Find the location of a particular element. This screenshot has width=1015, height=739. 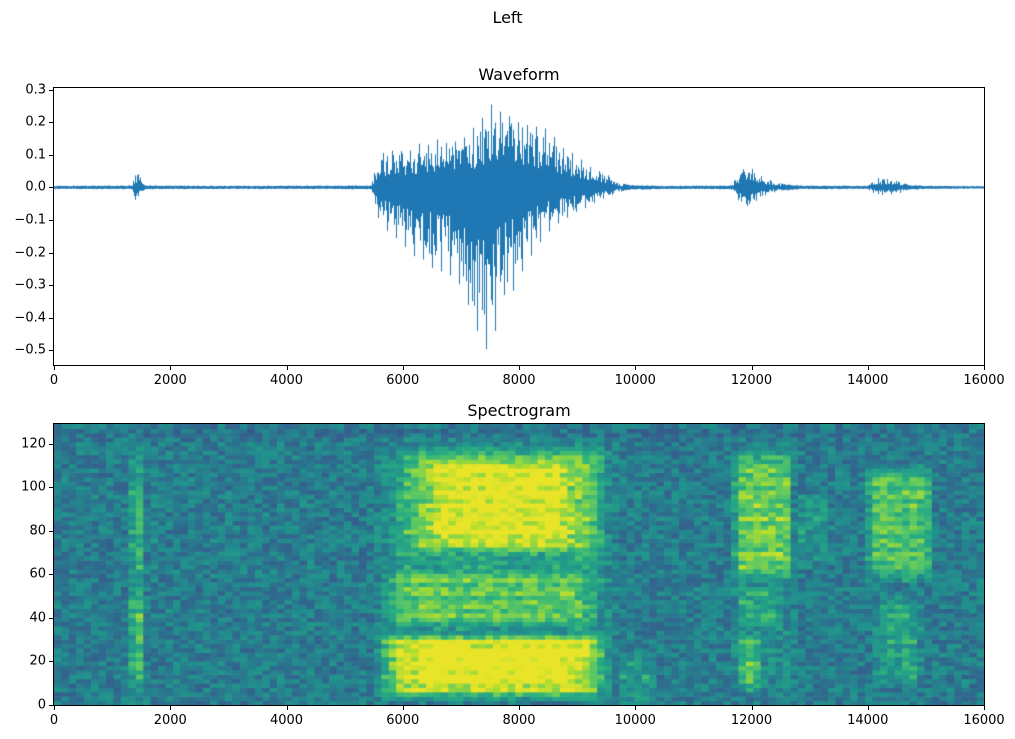

y-tick-label: 100 is located at coordinates (33, 487).